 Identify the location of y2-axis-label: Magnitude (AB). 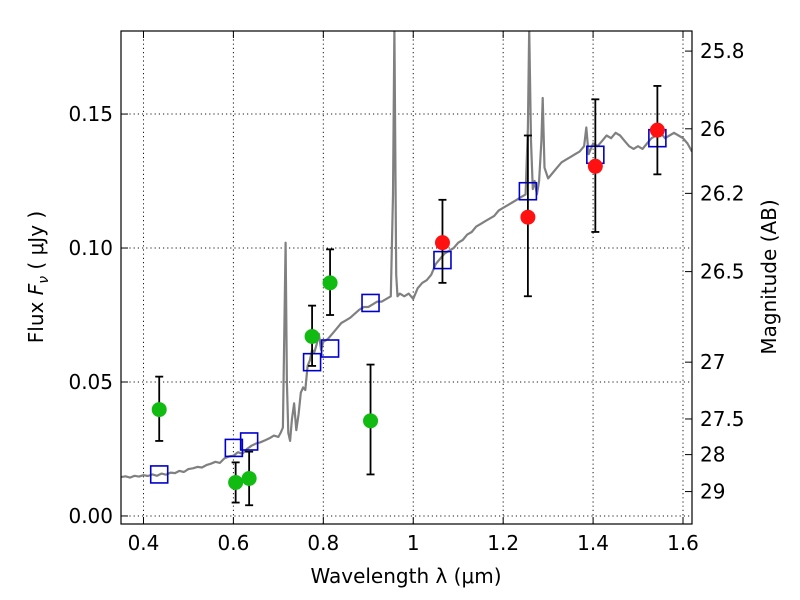
(769, 276).